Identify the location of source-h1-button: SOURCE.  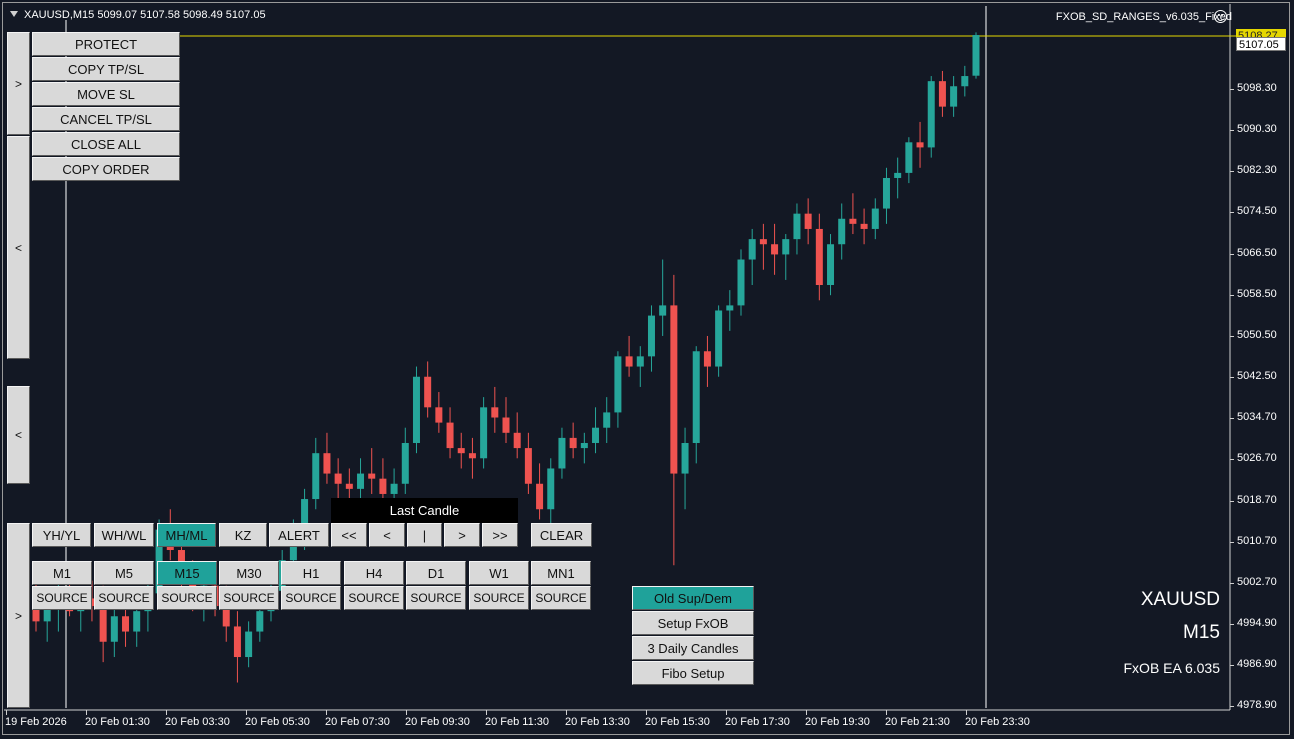
(311, 598).